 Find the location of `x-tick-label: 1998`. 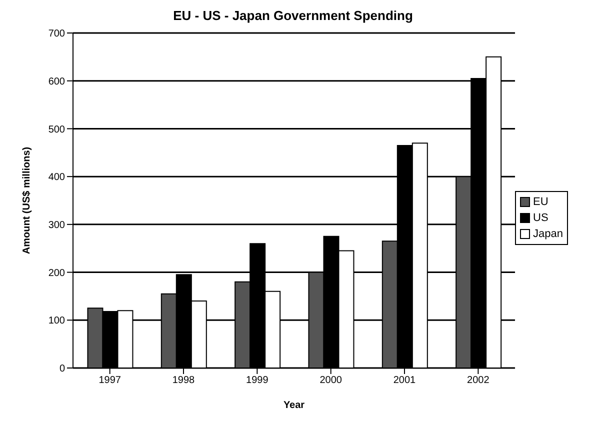

x-tick-label: 1998 is located at coordinates (184, 380).